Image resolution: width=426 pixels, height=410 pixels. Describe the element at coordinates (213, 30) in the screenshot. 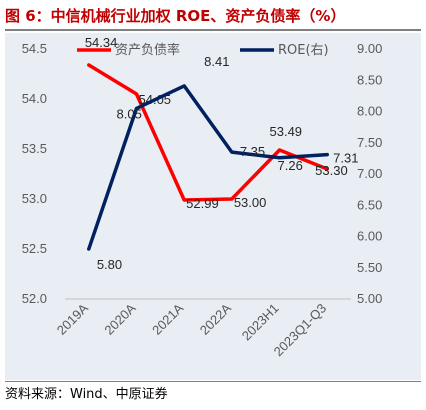

I see `title-divider` at that location.